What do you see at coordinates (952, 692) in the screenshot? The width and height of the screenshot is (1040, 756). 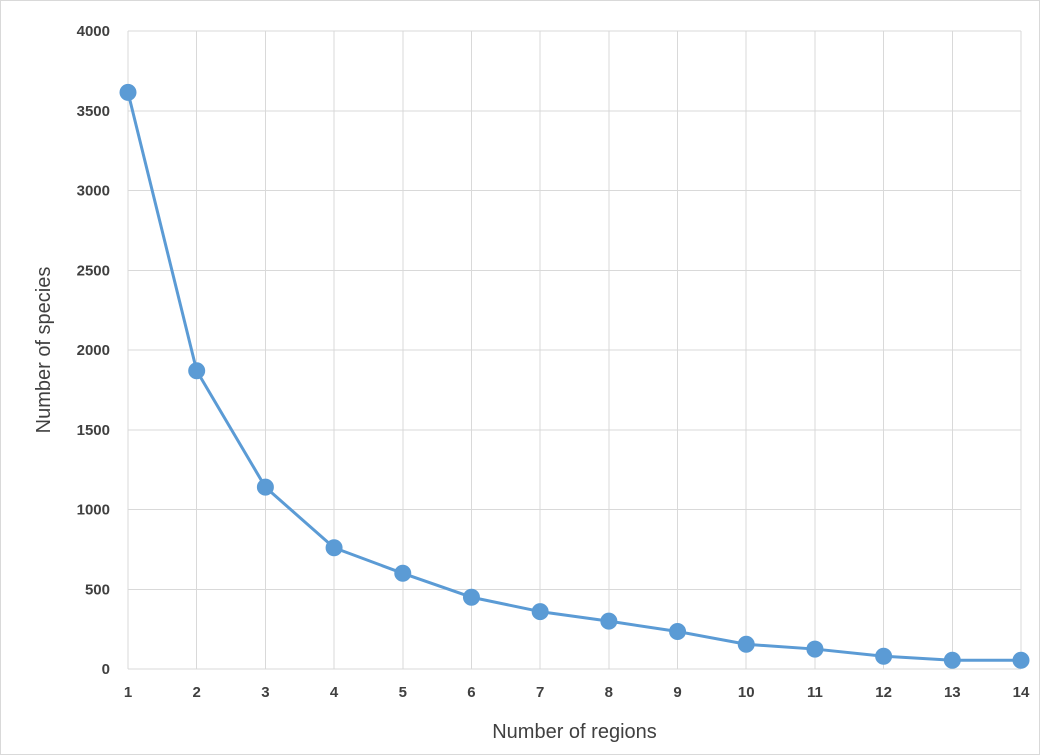 I see `x-tick-label-13: 13` at bounding box center [952, 692].